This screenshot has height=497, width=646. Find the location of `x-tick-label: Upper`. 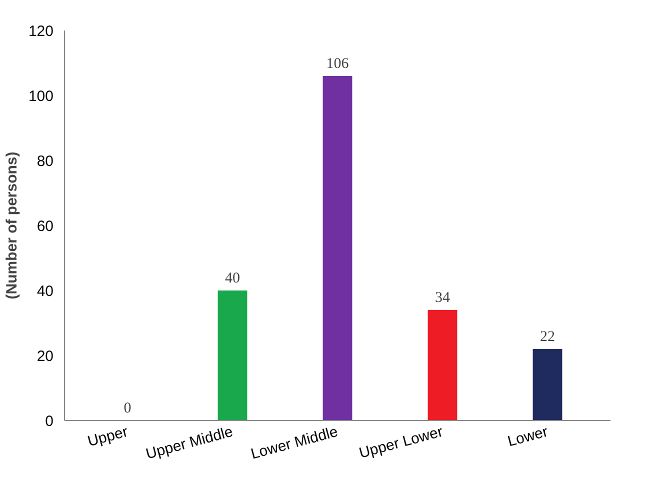

x-tick-label: Upper is located at coordinates (108, 436).